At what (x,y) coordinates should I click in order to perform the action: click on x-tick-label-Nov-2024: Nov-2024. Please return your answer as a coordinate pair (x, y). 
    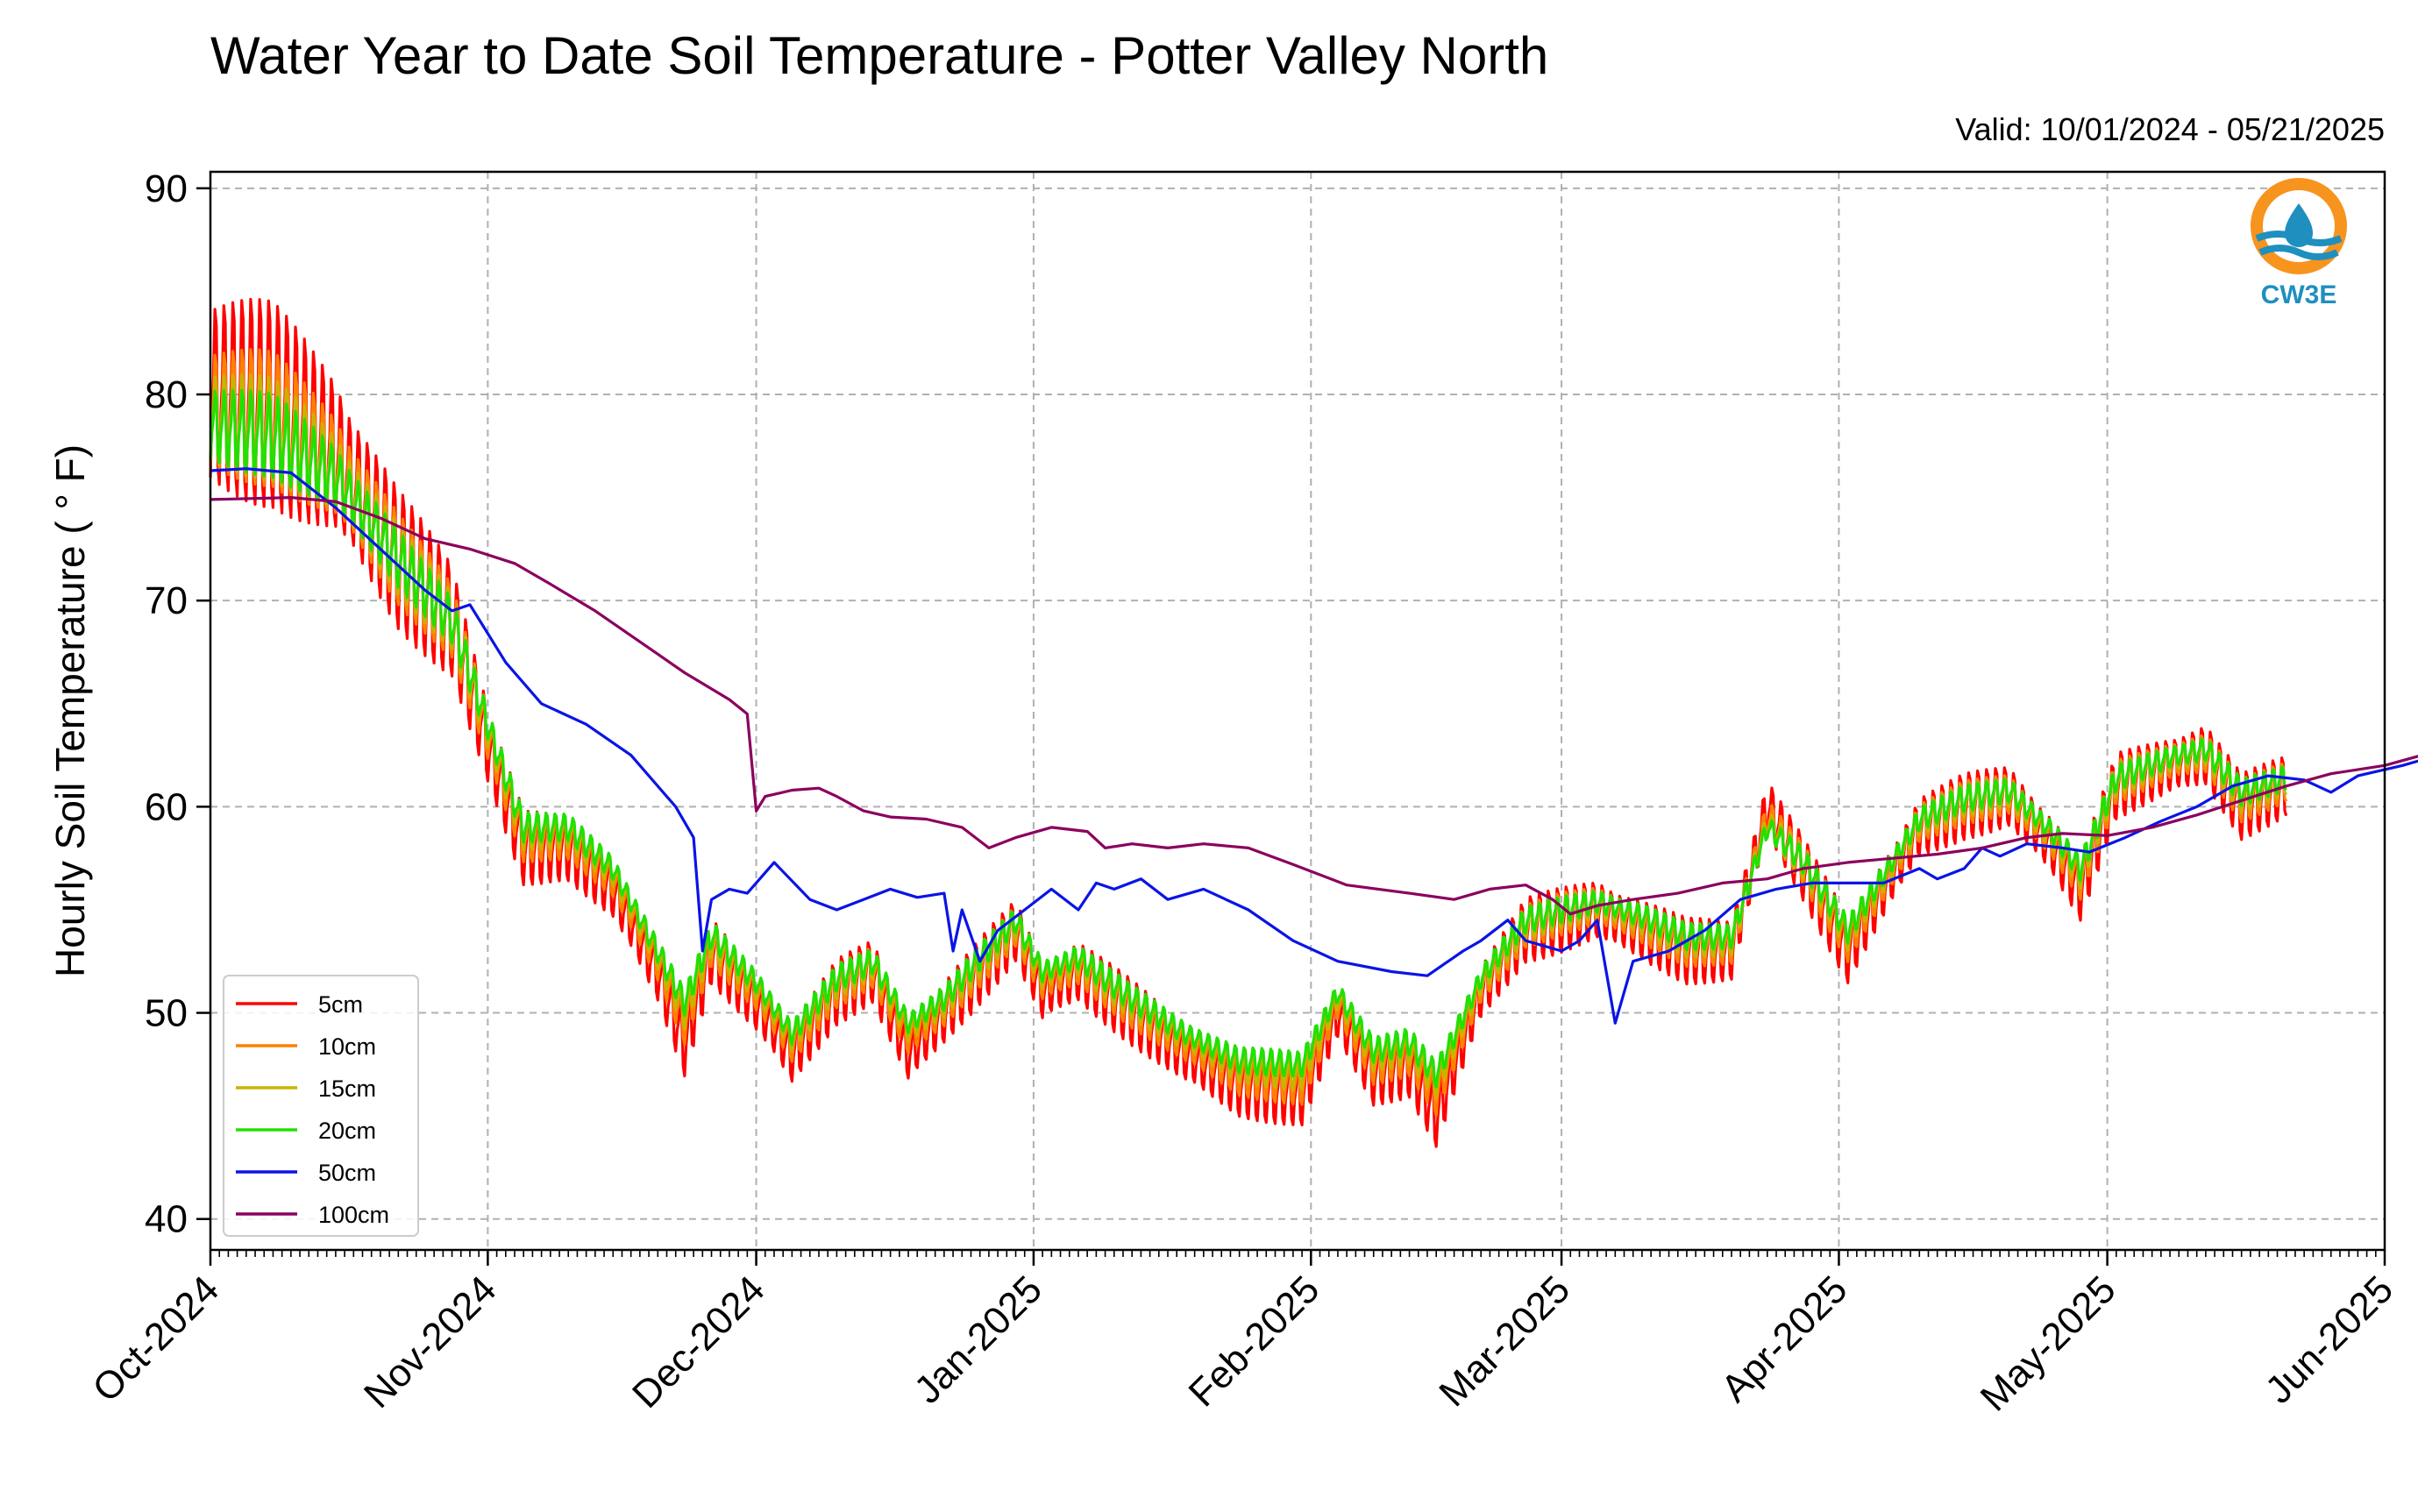
    Looking at the image, I should click on (430, 1341).